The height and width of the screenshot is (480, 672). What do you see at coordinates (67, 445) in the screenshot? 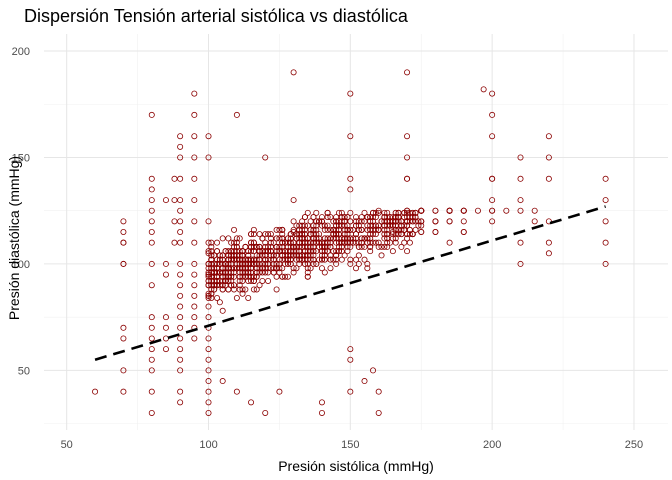
I see `x-tick-label: 50` at bounding box center [67, 445].